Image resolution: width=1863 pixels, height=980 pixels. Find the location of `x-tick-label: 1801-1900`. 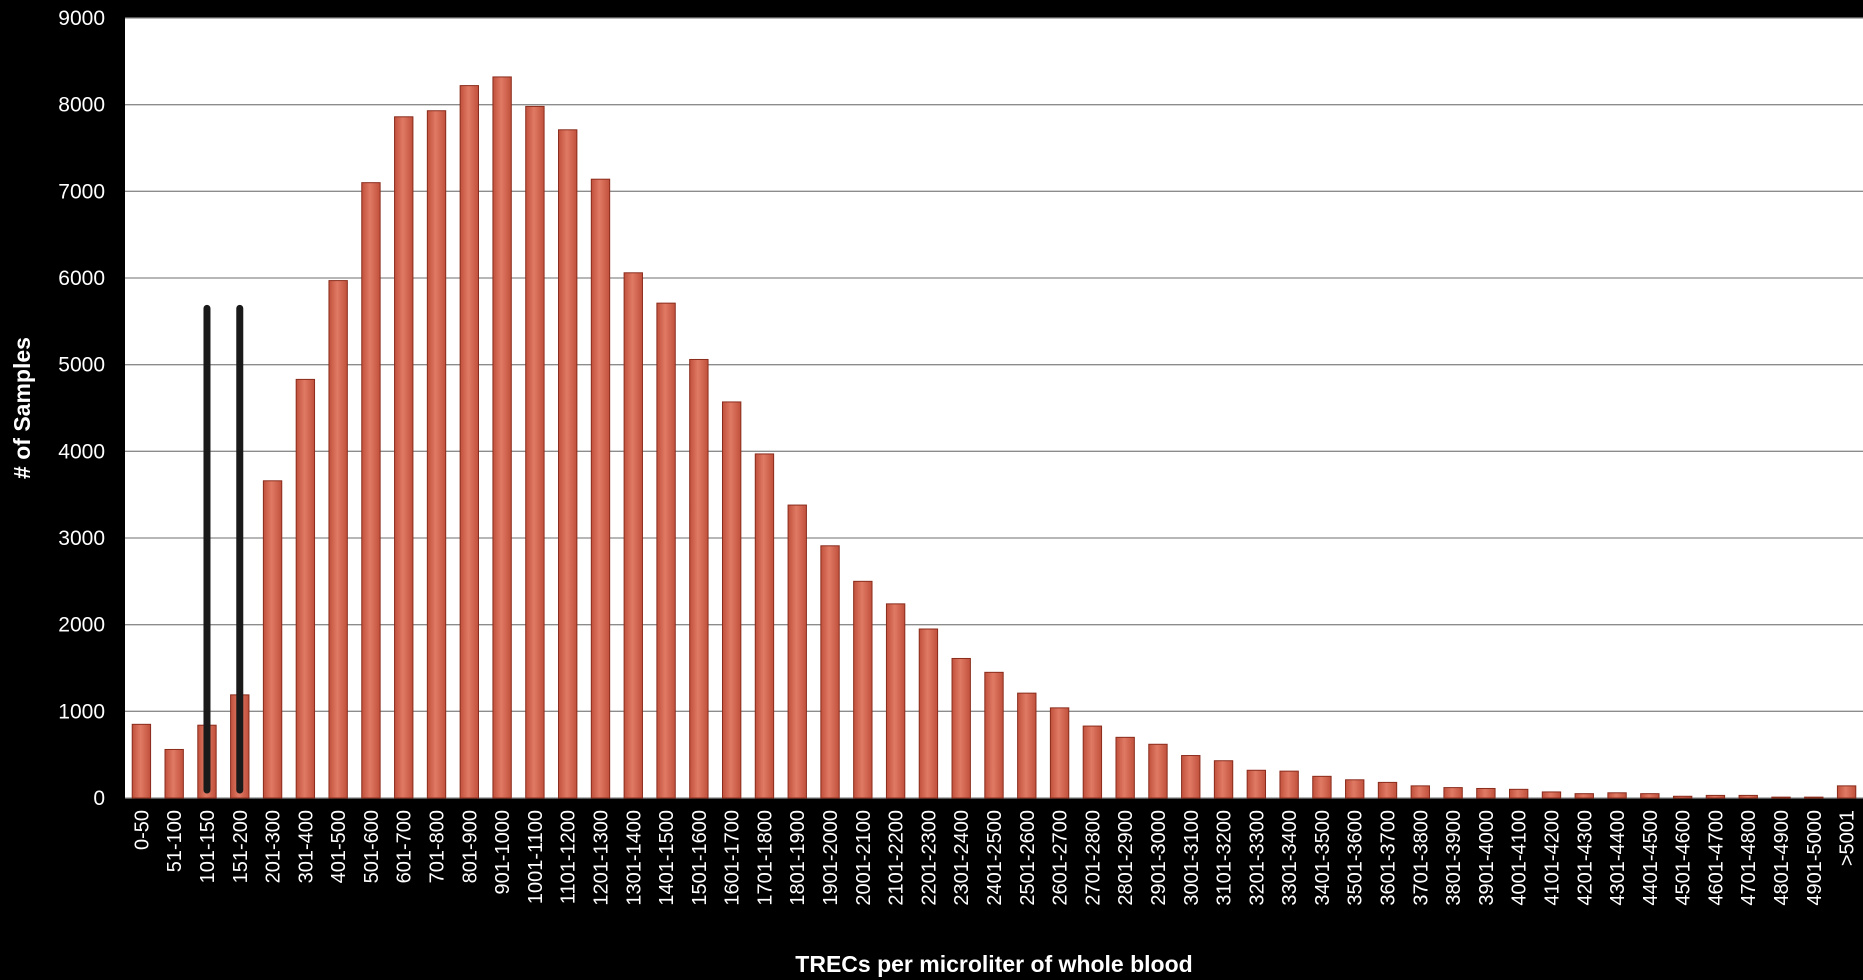

x-tick-label: 1801-1900 is located at coordinates (798, 858).